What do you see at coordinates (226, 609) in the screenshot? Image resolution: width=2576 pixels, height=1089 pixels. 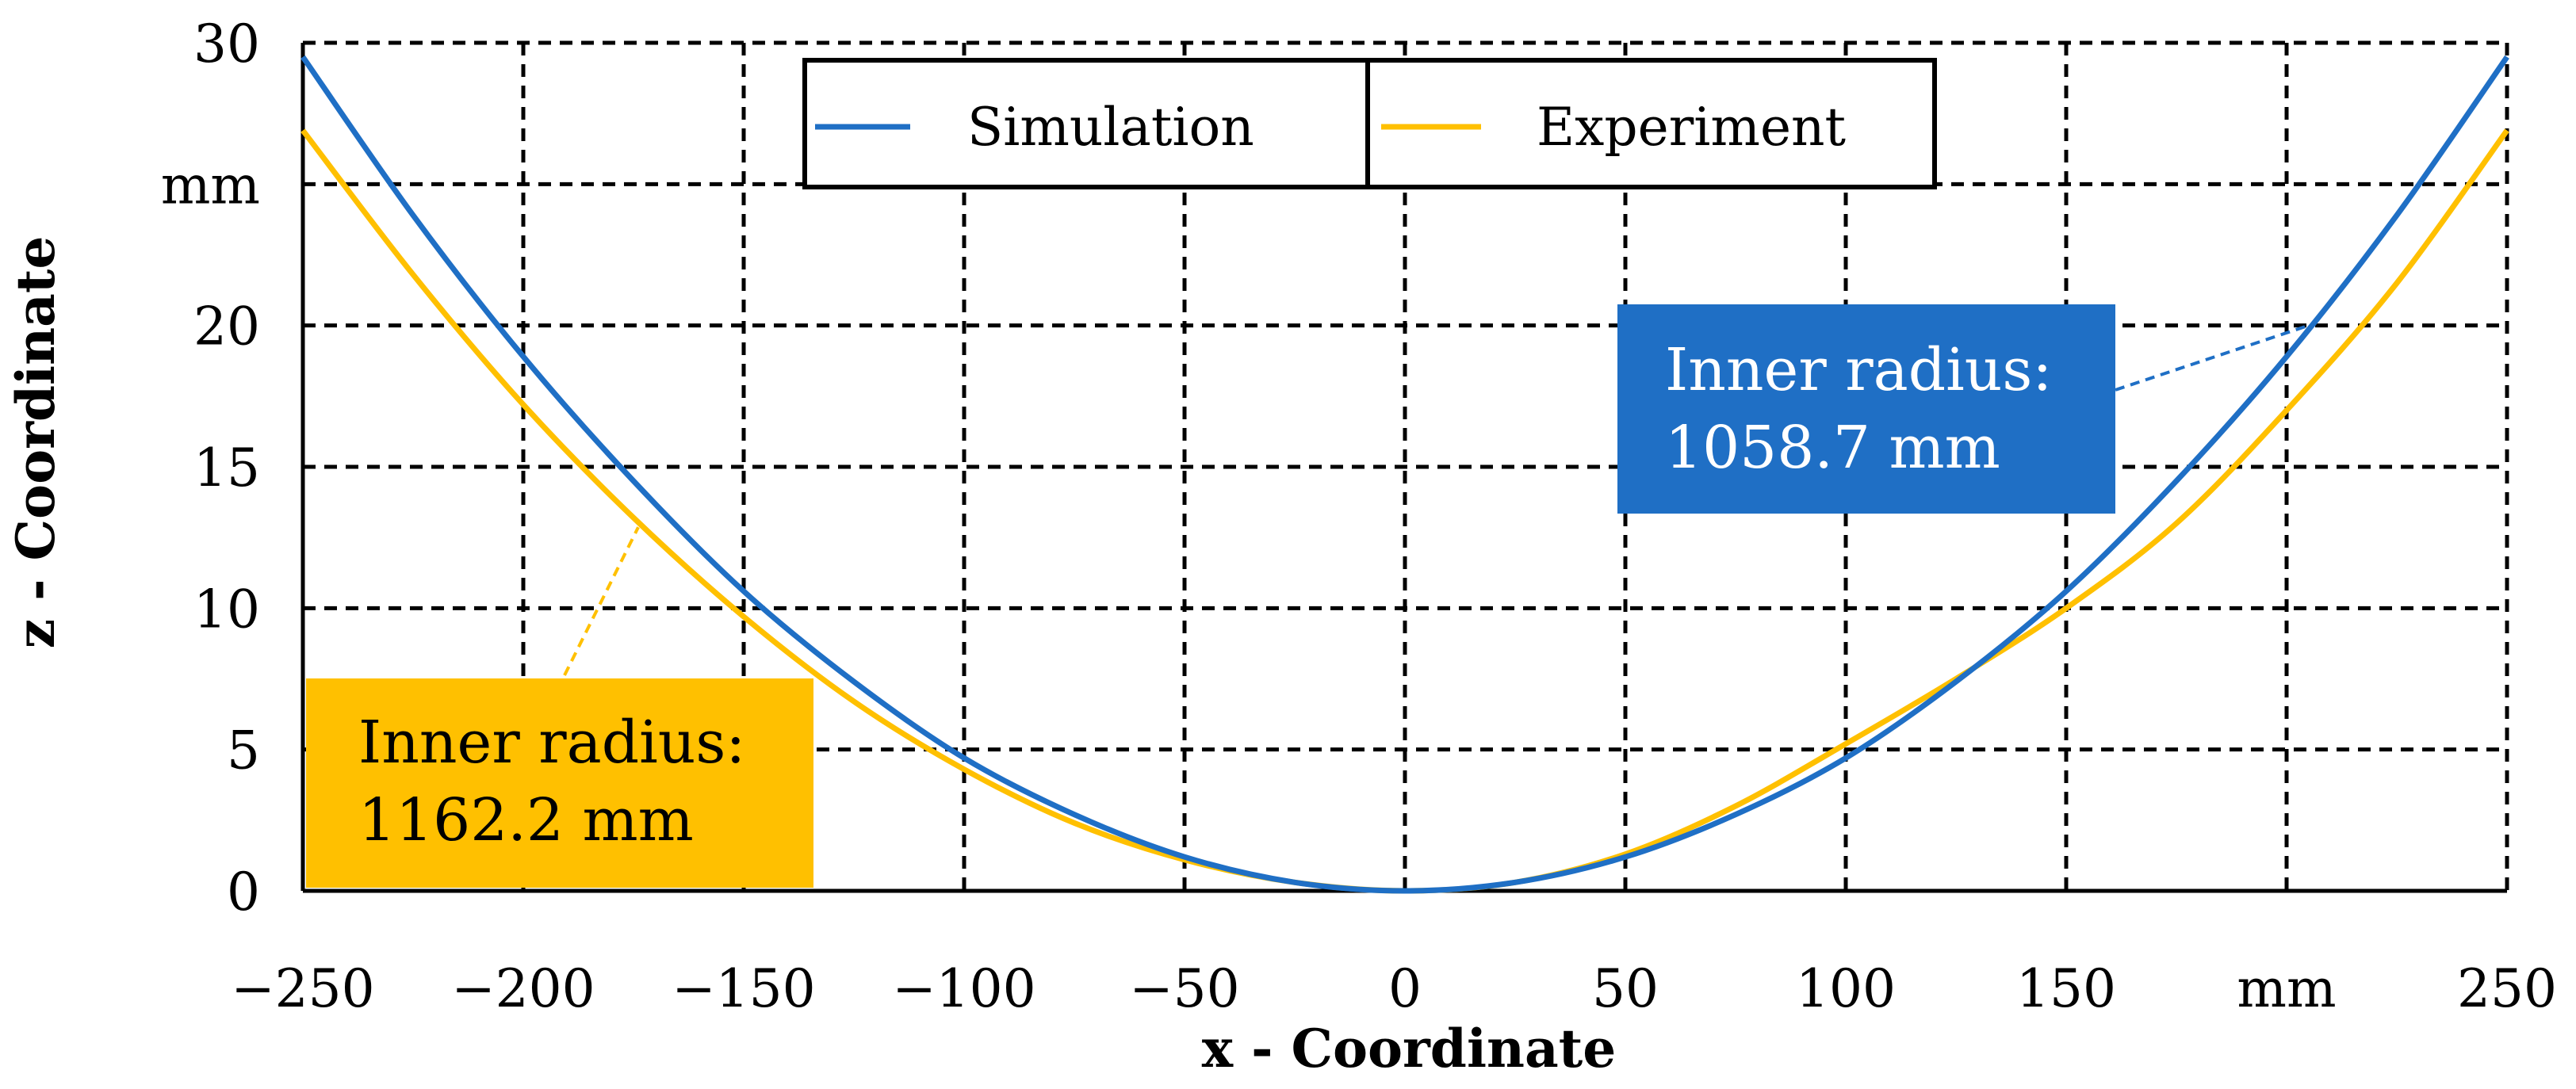 I see `y-tick-label: 10` at bounding box center [226, 609].